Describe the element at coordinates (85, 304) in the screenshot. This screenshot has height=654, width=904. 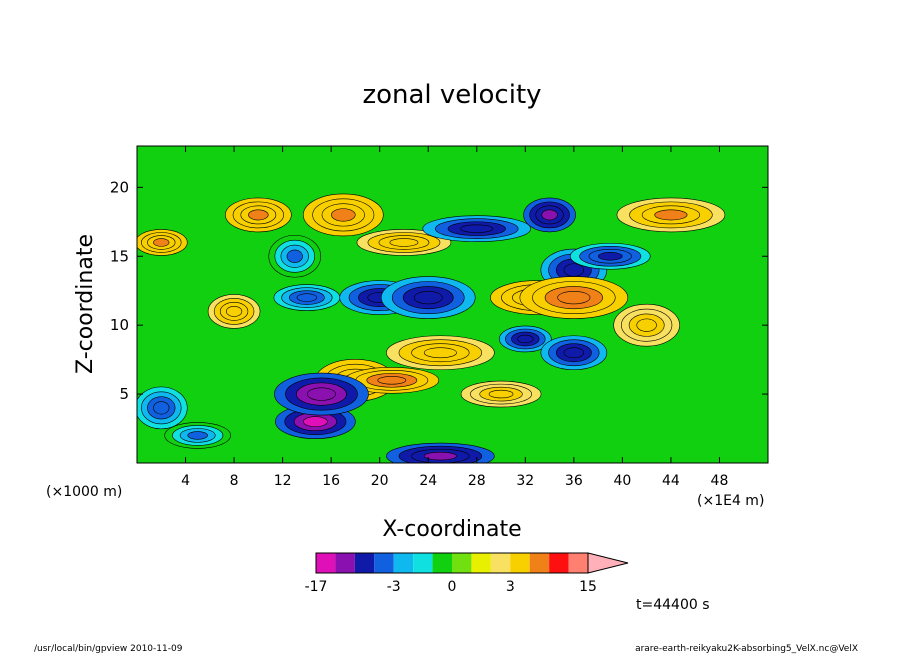
I see `y-axis-title: Z-coordinate` at that location.